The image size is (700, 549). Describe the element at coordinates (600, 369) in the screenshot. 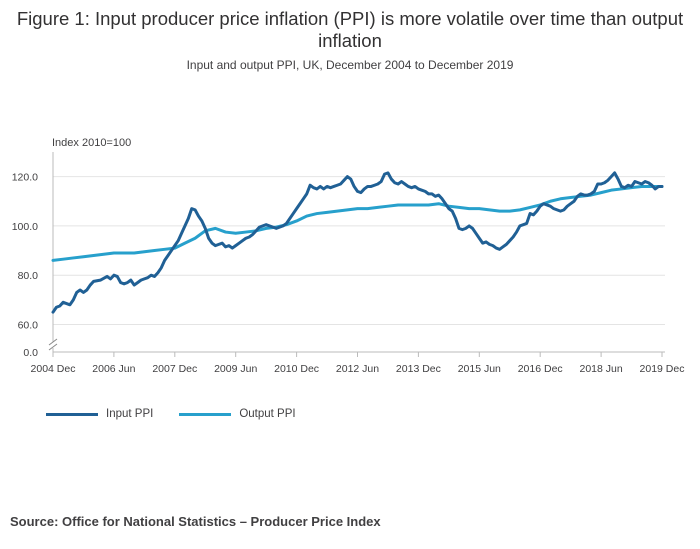

I see `x-tick-label: 2018 Jun` at that location.